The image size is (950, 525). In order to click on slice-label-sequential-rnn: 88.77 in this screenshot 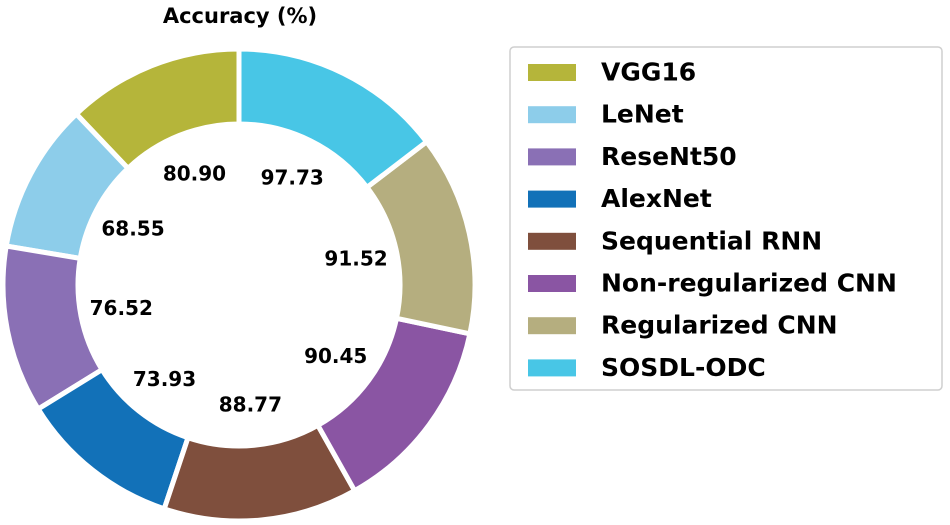, I will do `click(250, 404)`.